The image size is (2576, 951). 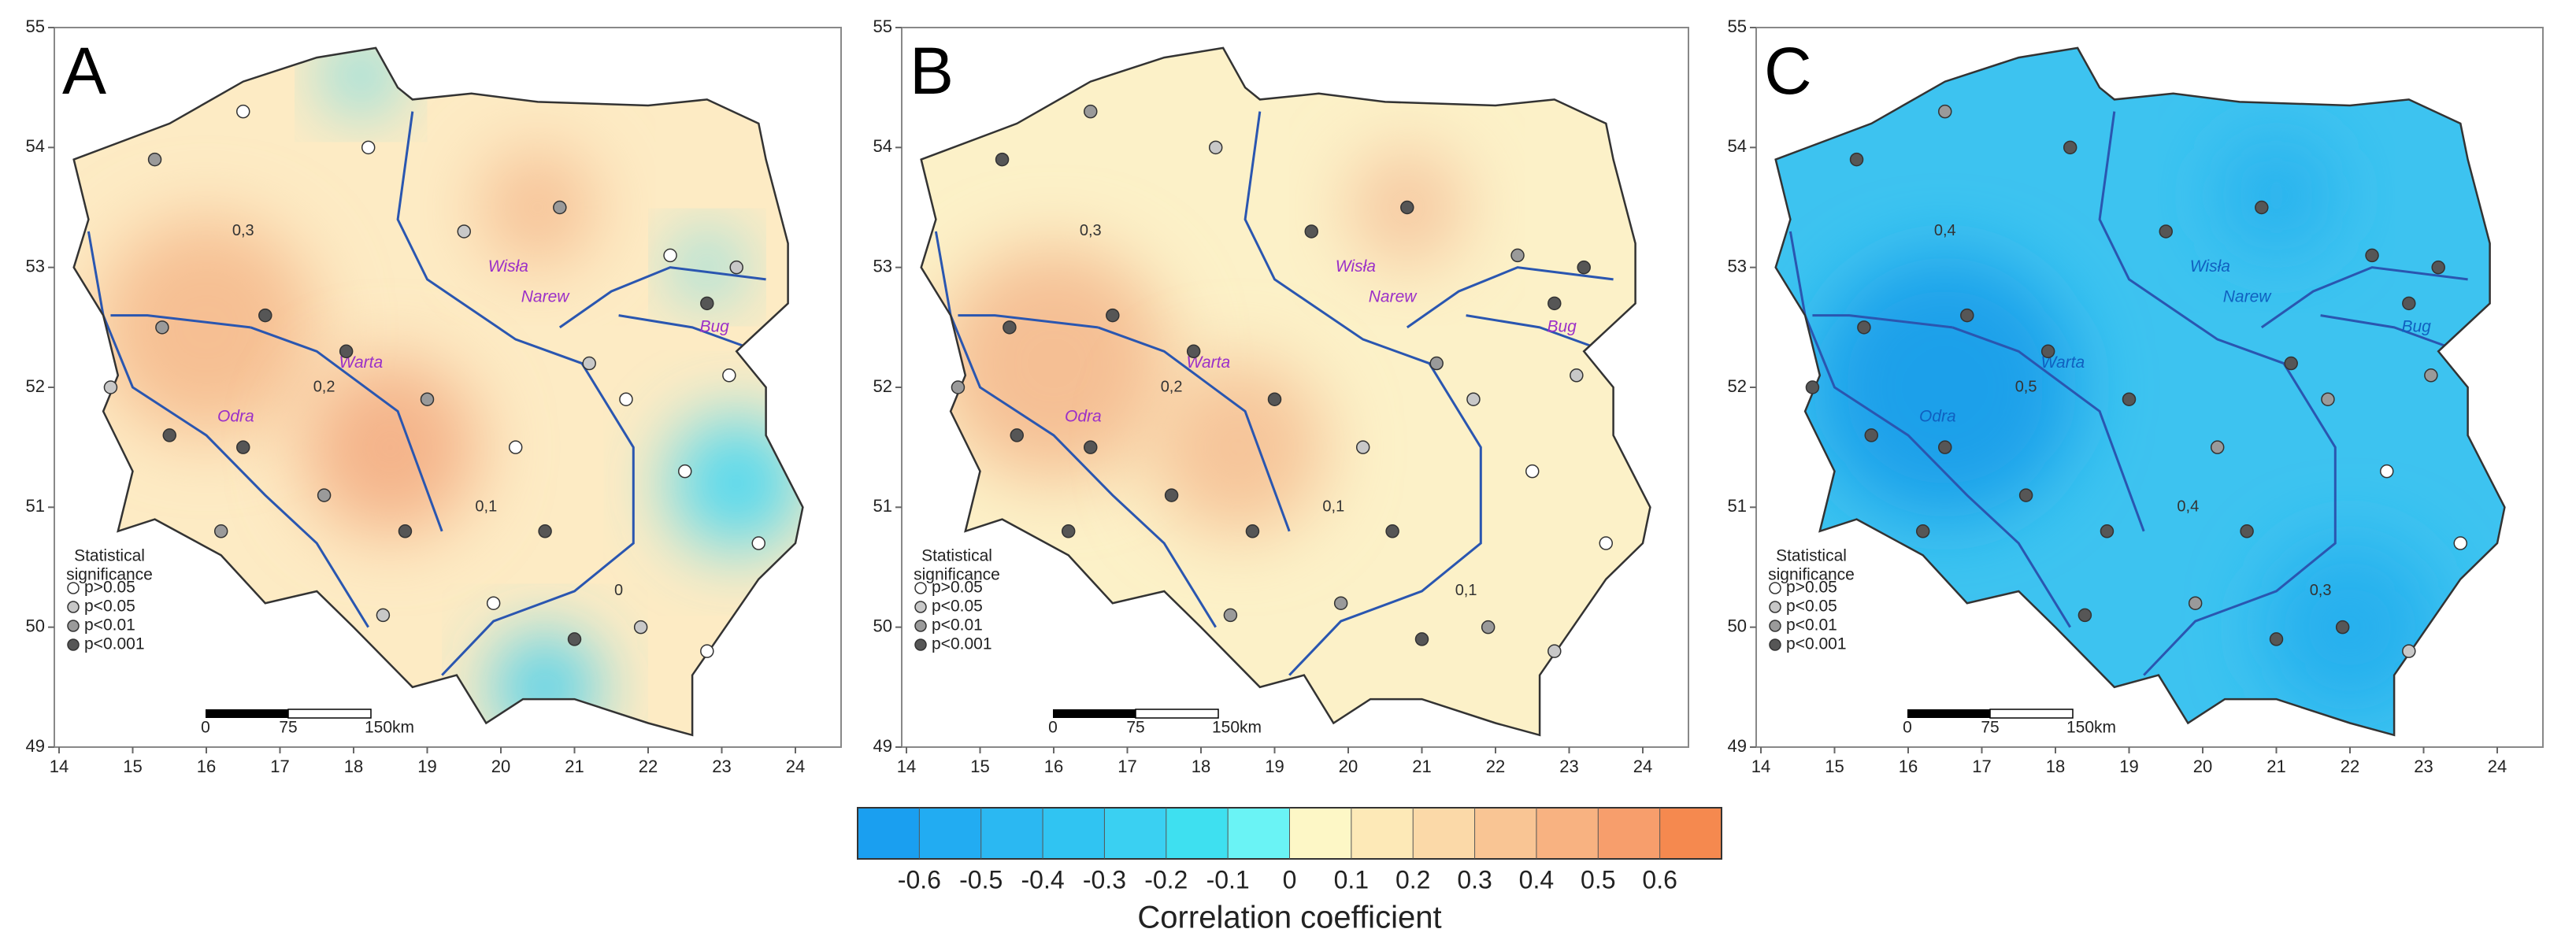 I want to click on y-tick-label: 54, so click(x=882, y=146).